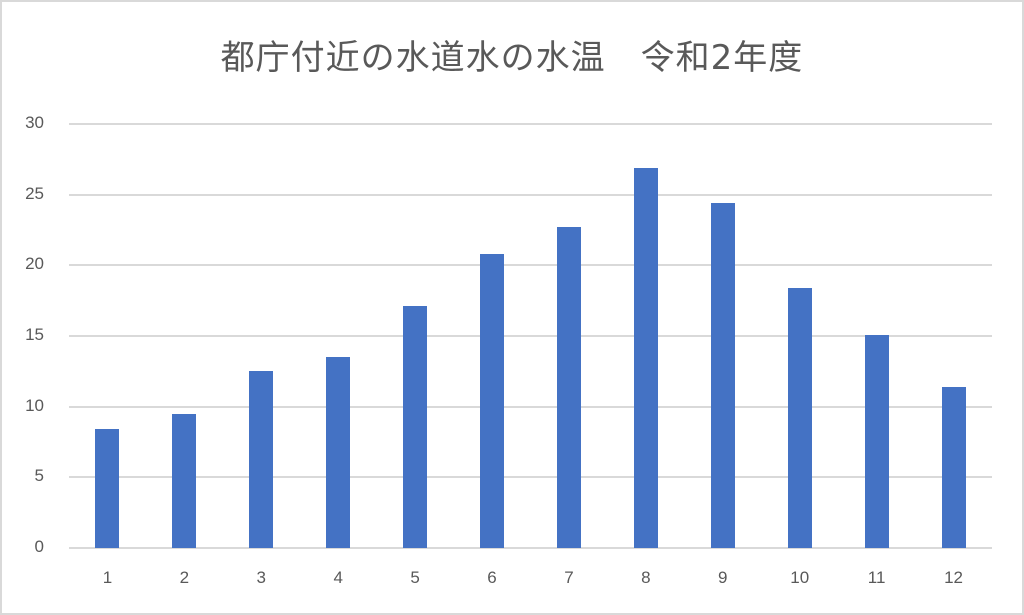 This screenshot has height=615, width=1024. I want to click on y-tick-label: 5, so click(39, 476).